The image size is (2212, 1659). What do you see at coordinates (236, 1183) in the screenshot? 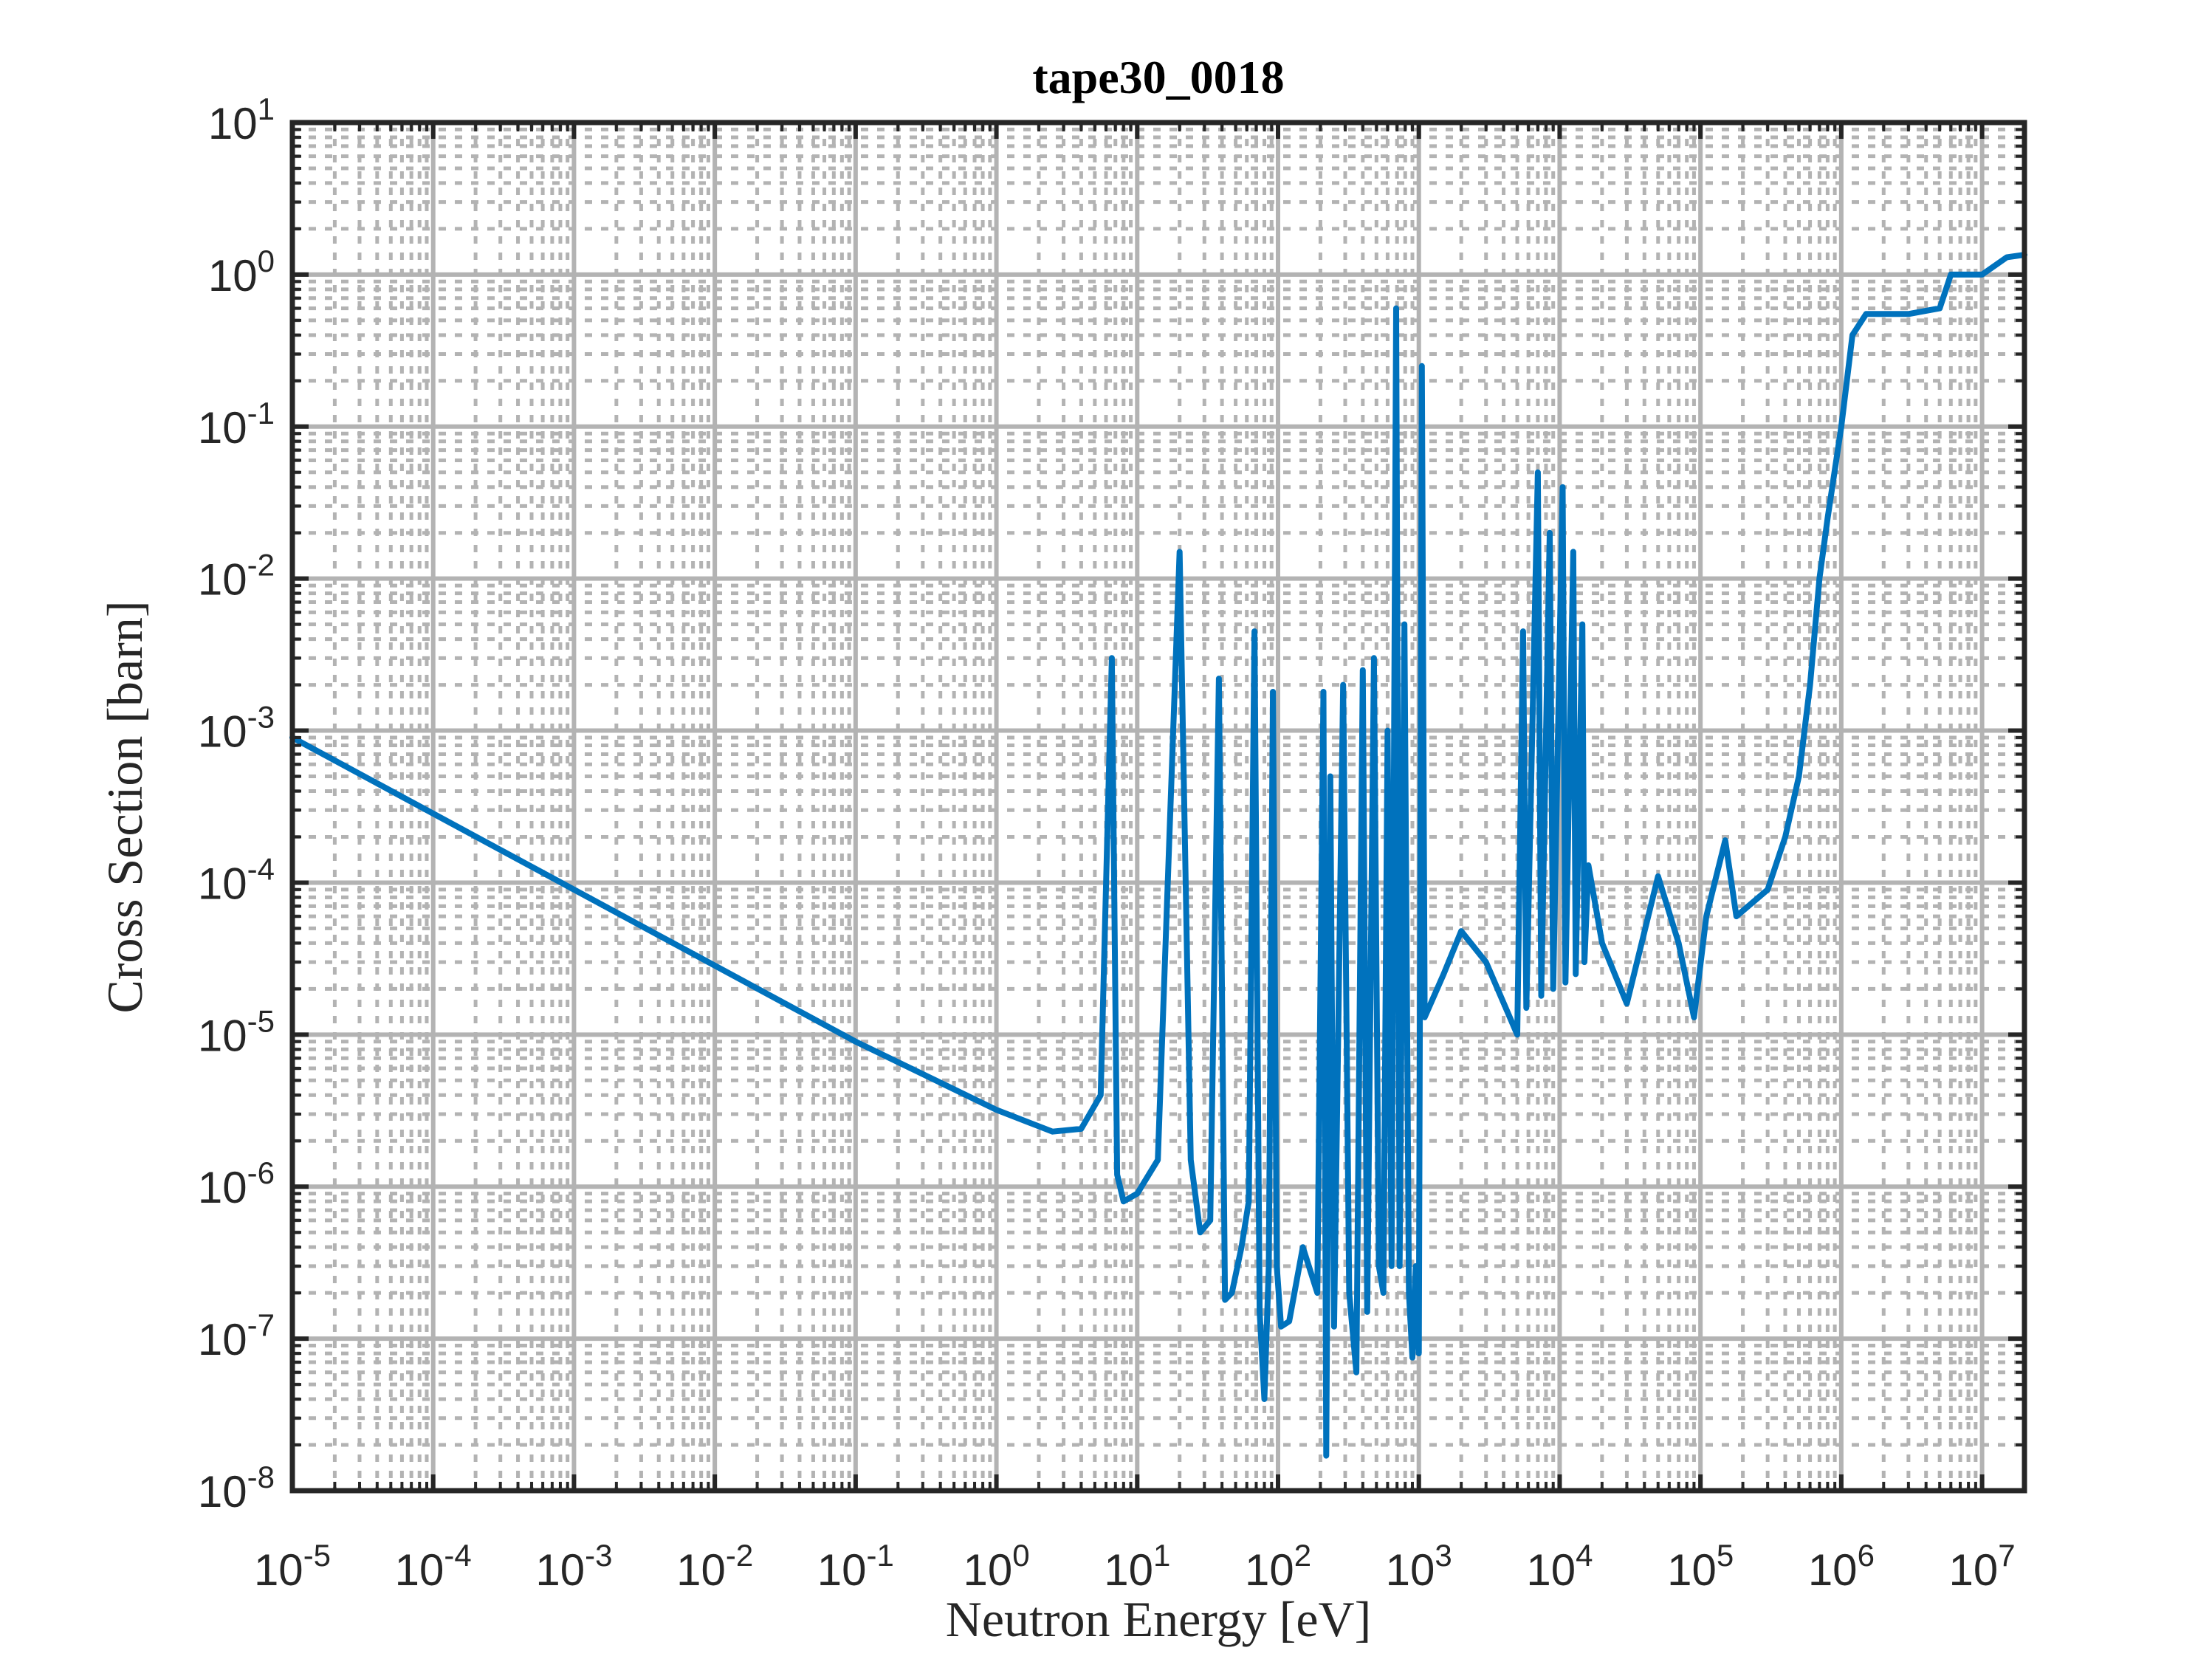
I see `y-tick-label: 10⁻⁶` at bounding box center [236, 1183].